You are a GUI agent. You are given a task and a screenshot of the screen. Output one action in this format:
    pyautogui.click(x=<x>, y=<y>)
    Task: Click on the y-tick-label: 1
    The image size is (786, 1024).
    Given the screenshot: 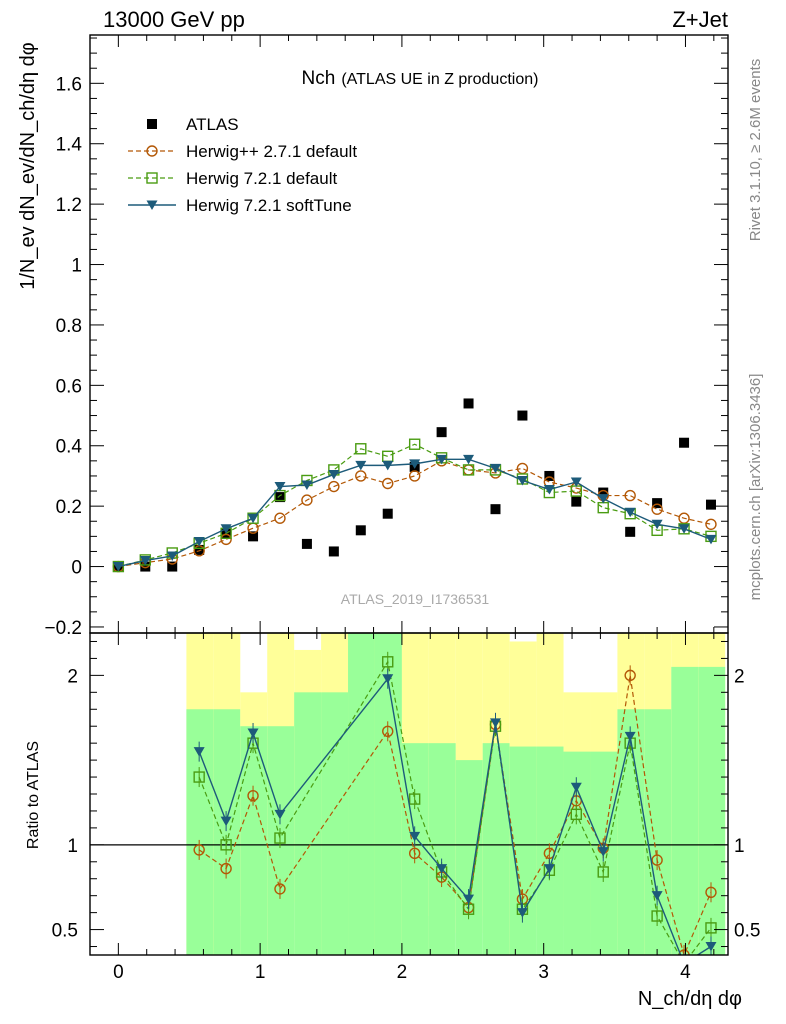 What is the action you would take?
    pyautogui.click(x=76, y=266)
    